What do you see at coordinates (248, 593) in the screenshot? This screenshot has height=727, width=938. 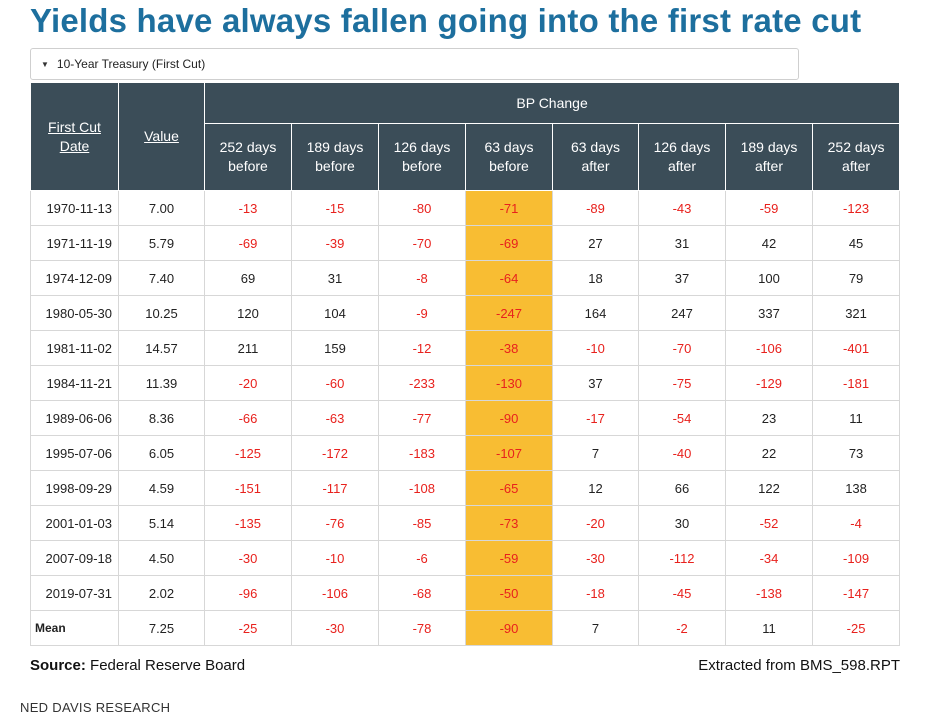 I see `bp-change-cell: -96` at bounding box center [248, 593].